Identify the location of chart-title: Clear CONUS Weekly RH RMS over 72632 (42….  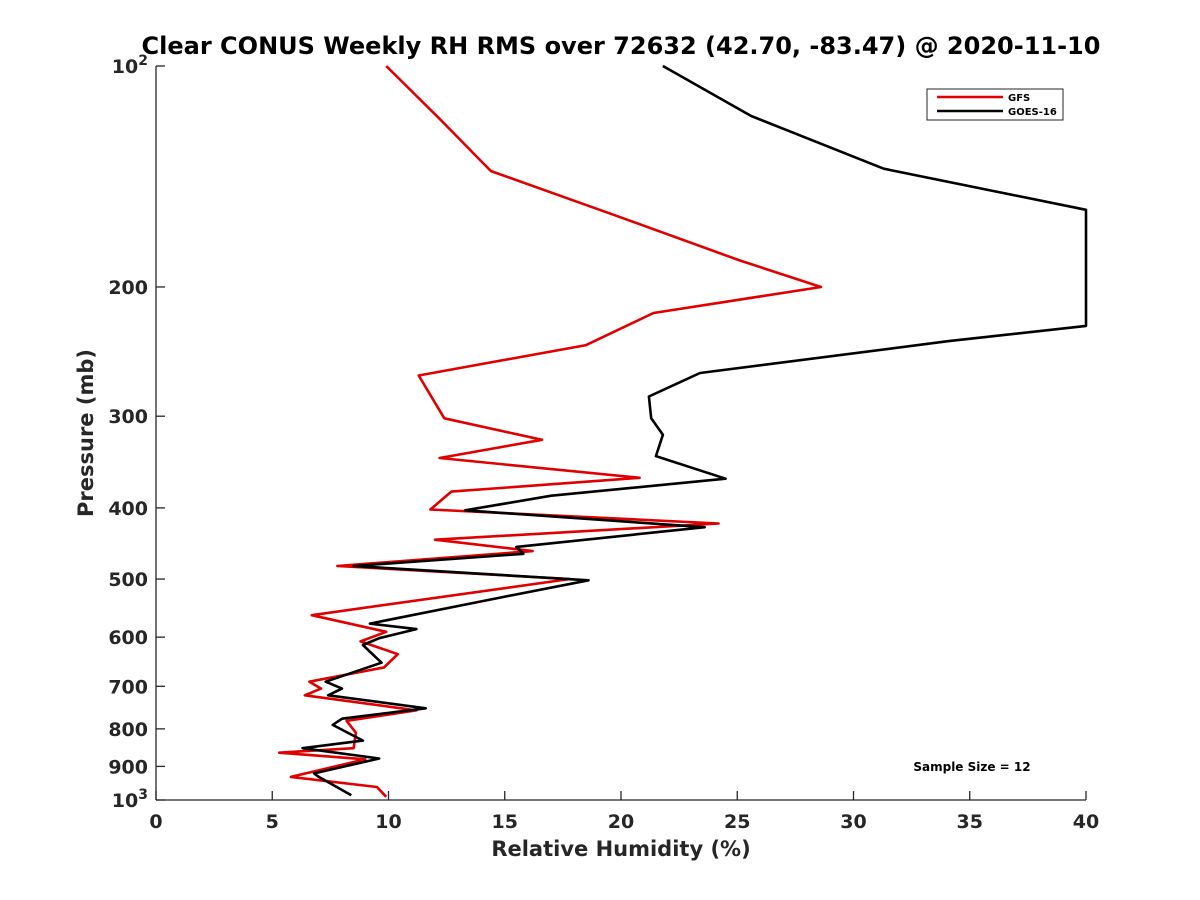
(621, 46).